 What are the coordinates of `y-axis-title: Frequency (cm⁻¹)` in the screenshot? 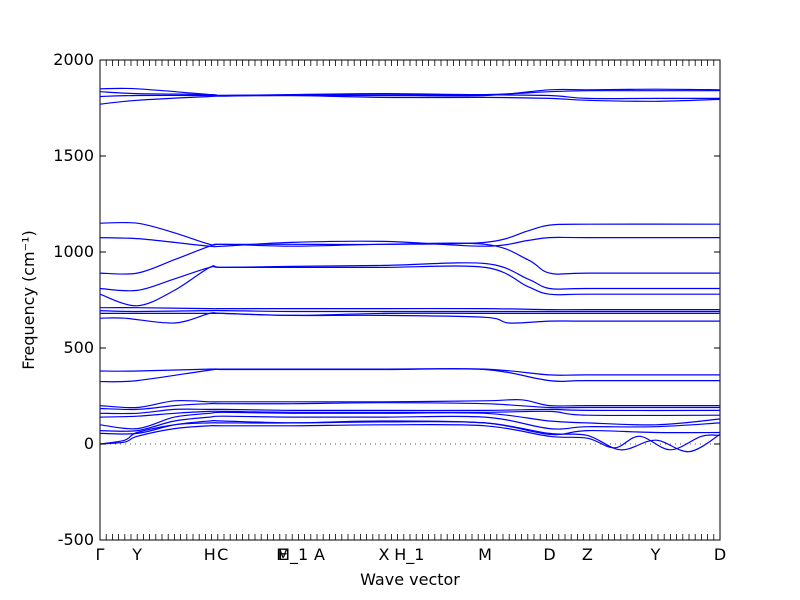 It's located at (28, 299).